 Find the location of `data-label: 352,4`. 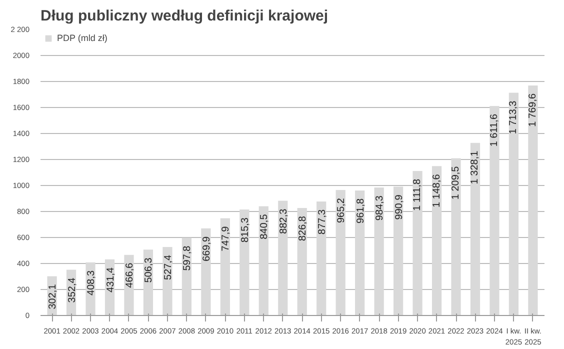

data-label: 352,4 is located at coordinates (72, 290).